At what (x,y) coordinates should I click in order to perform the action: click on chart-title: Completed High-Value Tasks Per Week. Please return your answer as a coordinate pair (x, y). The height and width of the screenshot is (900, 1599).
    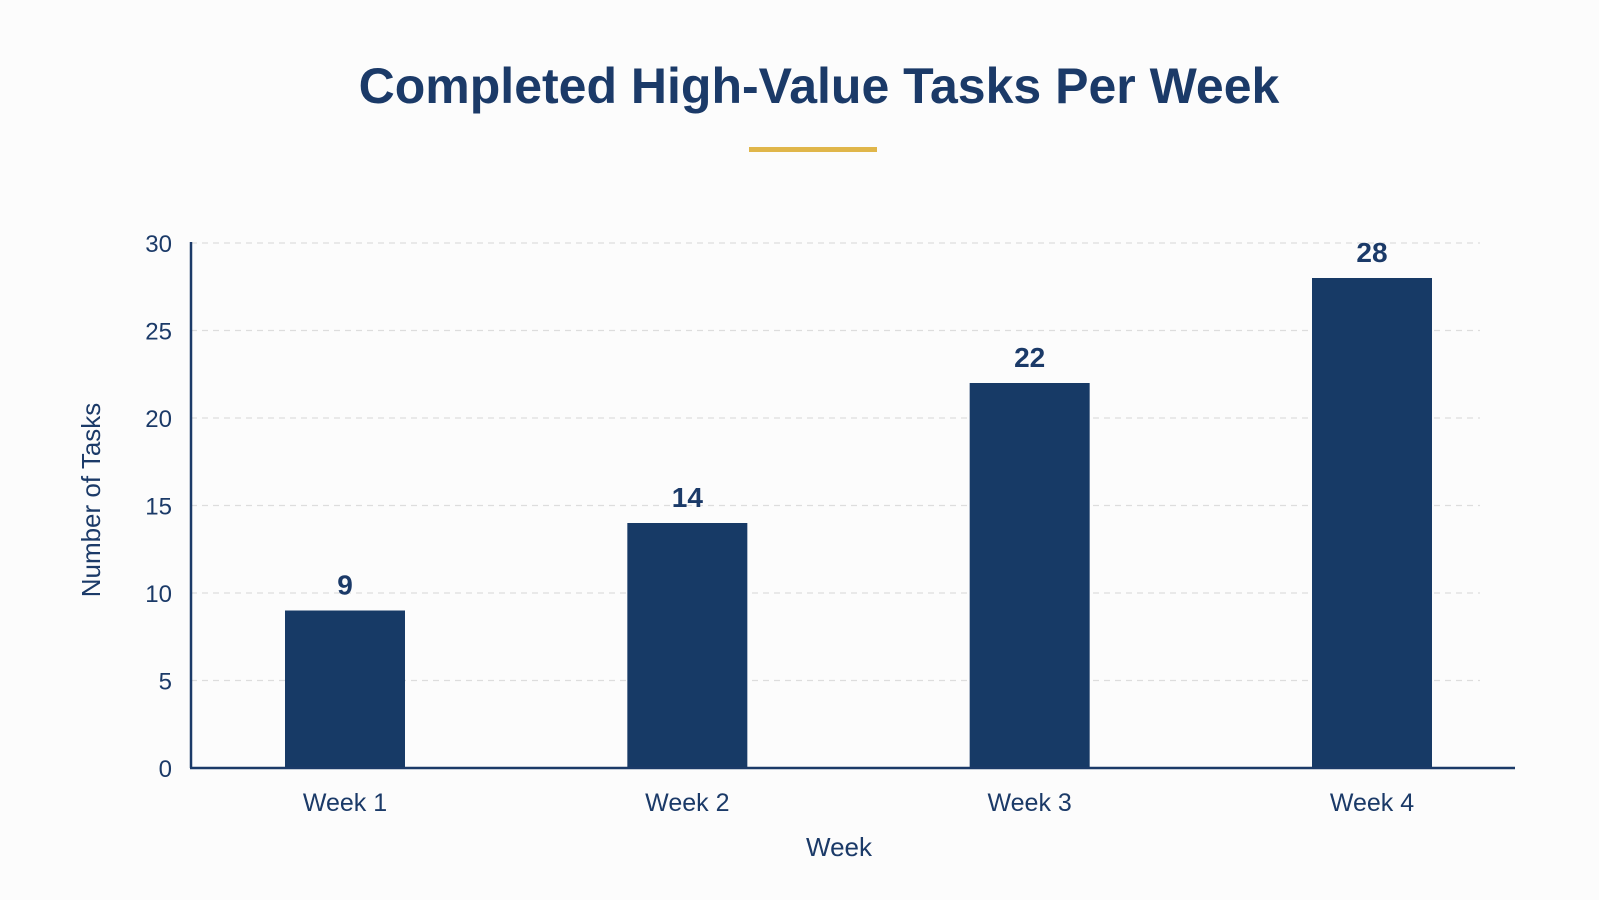
    Looking at the image, I should click on (819, 86).